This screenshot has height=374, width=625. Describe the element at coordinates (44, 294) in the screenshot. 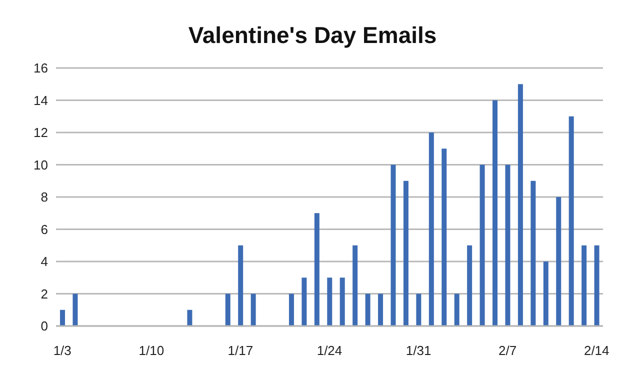

I see `y-tick-label: 2` at that location.